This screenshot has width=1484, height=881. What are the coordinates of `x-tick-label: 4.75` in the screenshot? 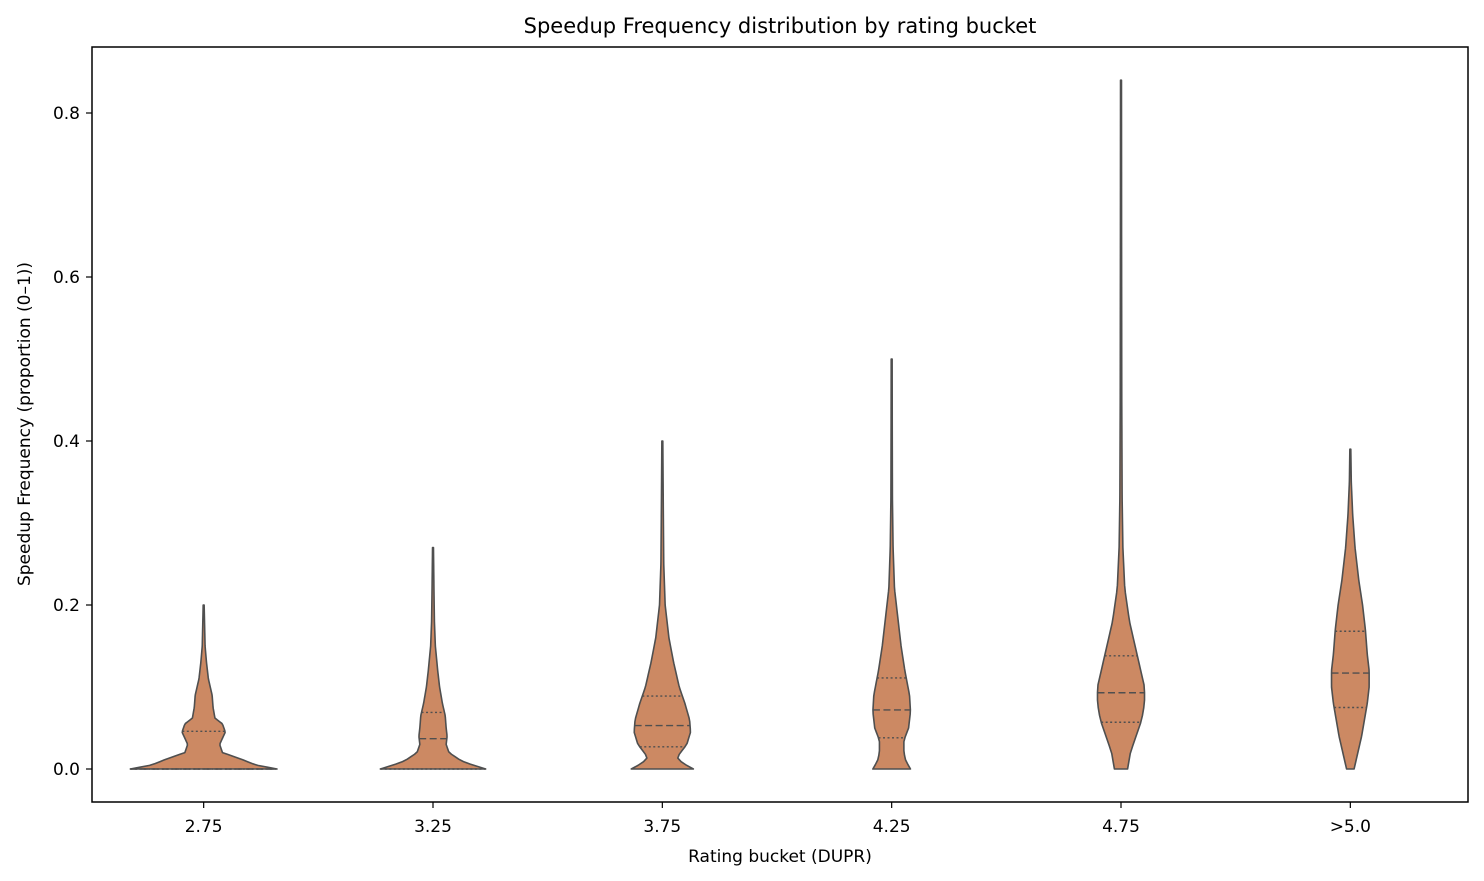 It's located at (1121, 827).